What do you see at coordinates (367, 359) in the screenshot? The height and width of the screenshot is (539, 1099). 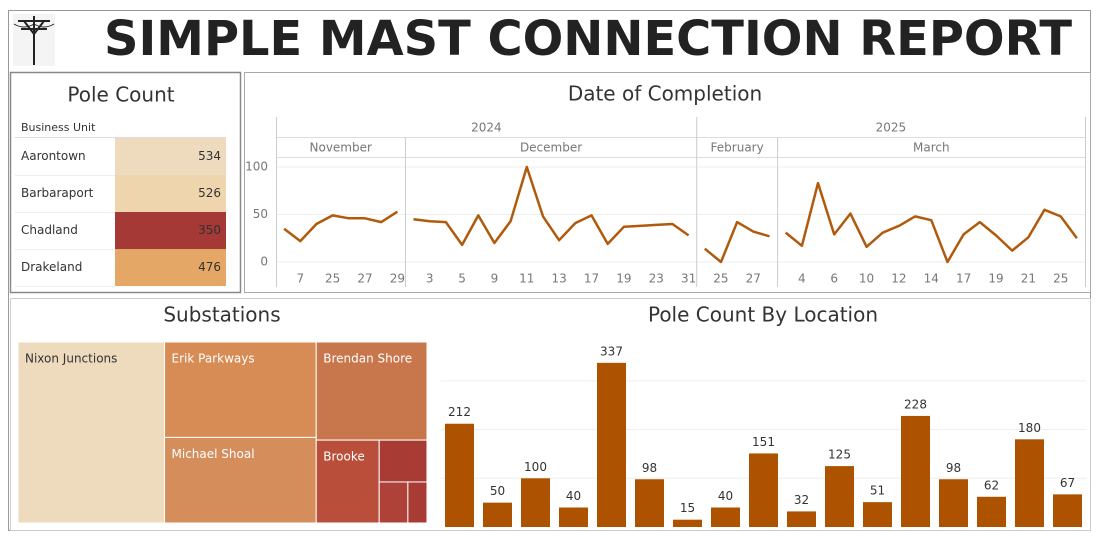 I see `cell-label: Brendan Shore` at bounding box center [367, 359].